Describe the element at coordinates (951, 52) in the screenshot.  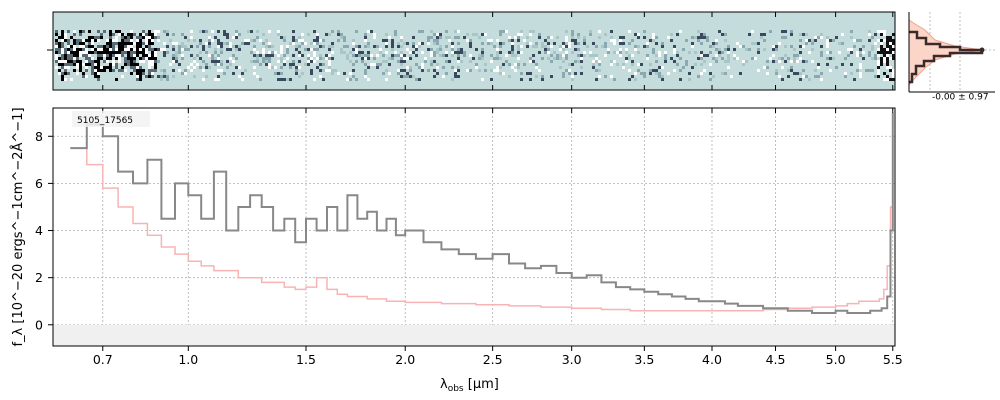
I see `profile-inset-plot` at that location.